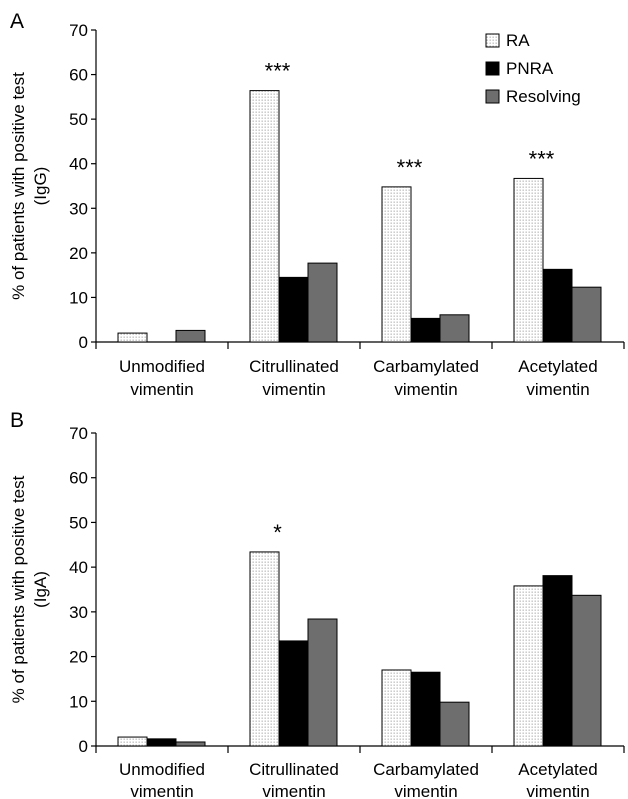 Image resolution: width=628 pixels, height=799 pixels. I want to click on legend-swatch-resolving, so click(492, 96).